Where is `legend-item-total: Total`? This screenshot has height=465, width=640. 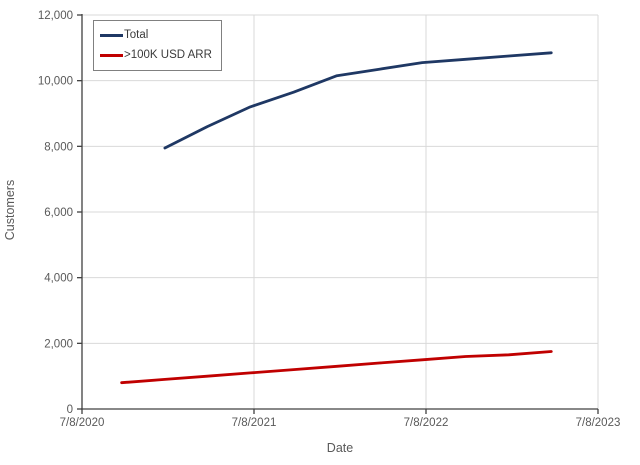 legend-item-total: Total is located at coordinates (156, 35).